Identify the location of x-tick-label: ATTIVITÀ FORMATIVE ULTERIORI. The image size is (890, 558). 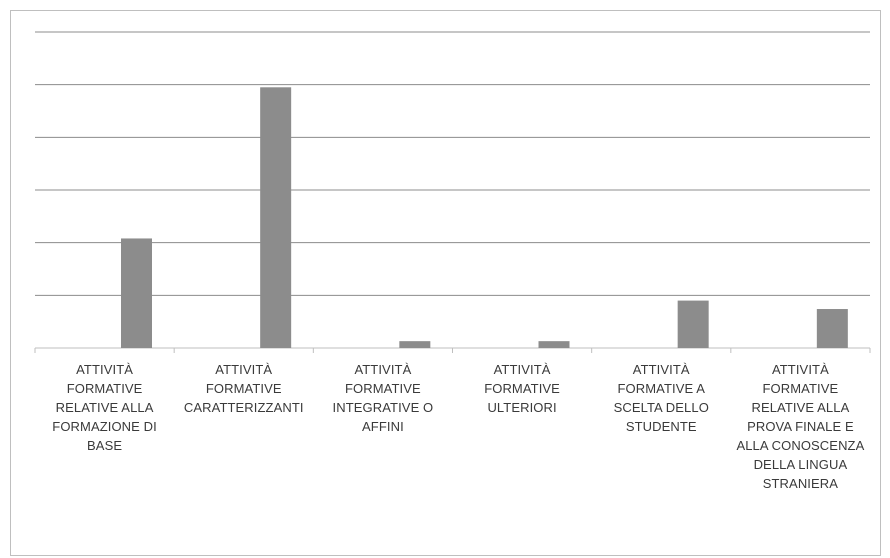
(522, 388).